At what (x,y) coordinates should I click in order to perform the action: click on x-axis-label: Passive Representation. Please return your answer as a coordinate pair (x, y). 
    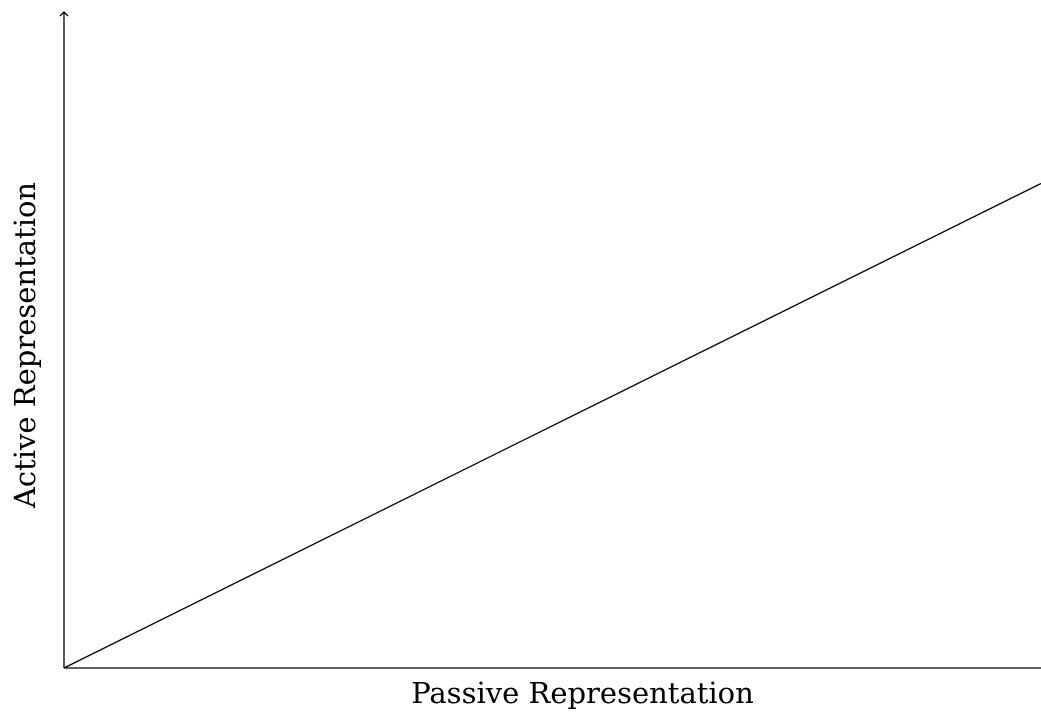
    Looking at the image, I should click on (582, 693).